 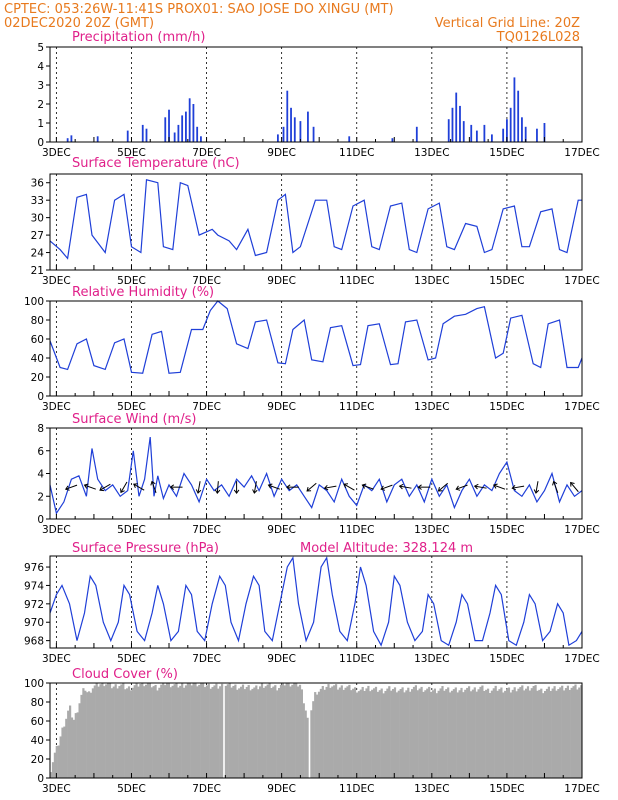 I want to click on y-tick-label: 20, so click(x=37, y=378).